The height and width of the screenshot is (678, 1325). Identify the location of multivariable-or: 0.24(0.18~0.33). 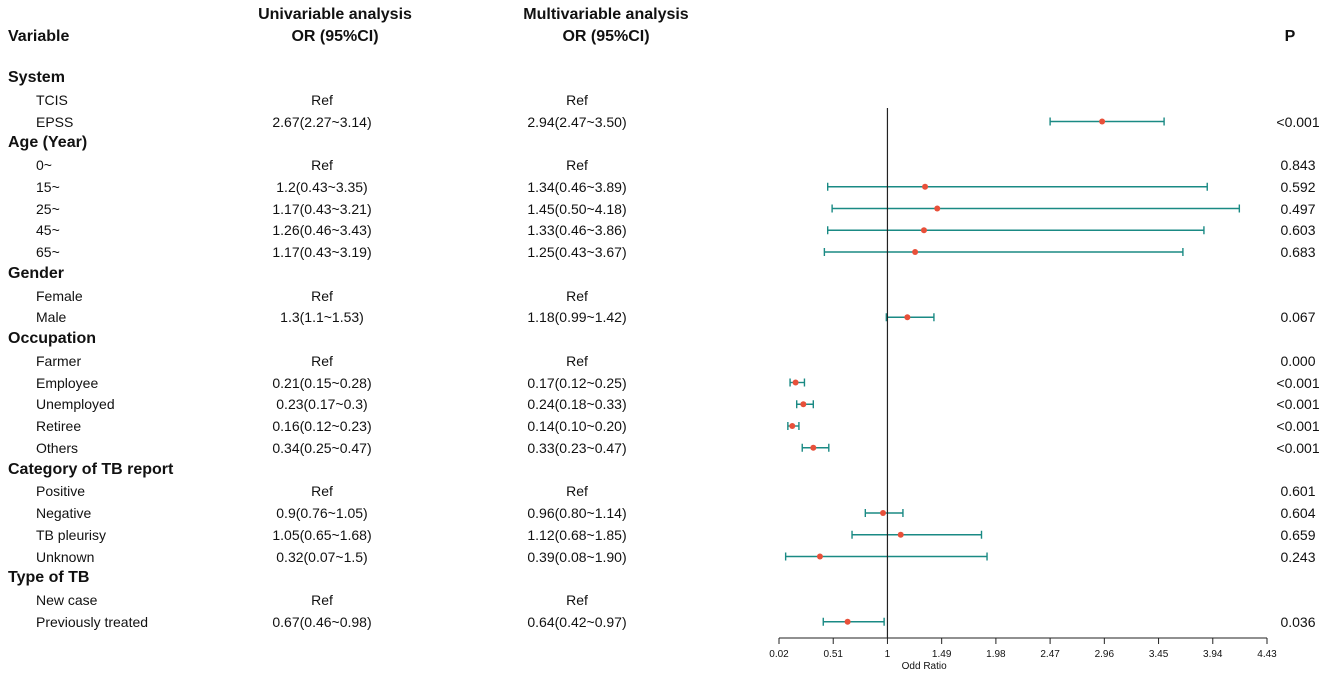
(577, 404).